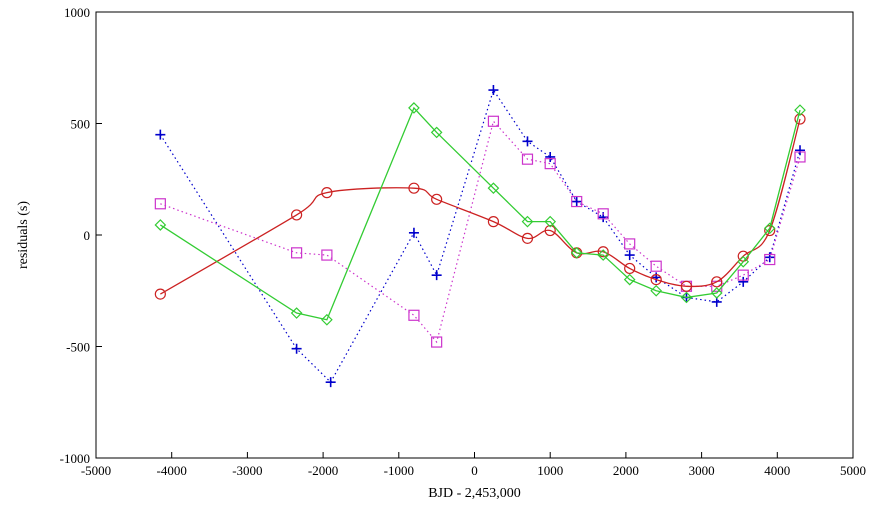 The width and height of the screenshot is (877, 517). Describe the element at coordinates (96, 470) in the screenshot. I see `x-tick-label: -5000` at that location.